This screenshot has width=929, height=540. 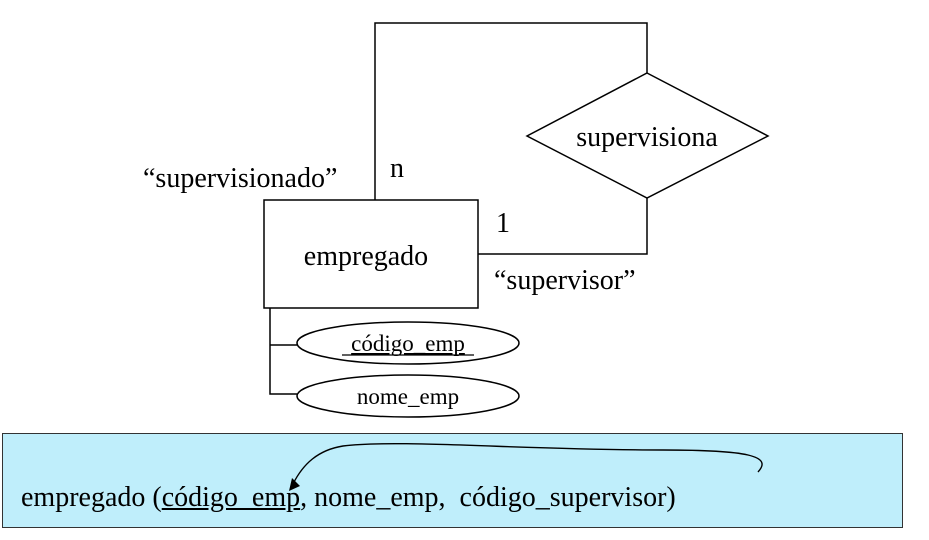 I want to click on attribute-ellipse, so click(x=408, y=396).